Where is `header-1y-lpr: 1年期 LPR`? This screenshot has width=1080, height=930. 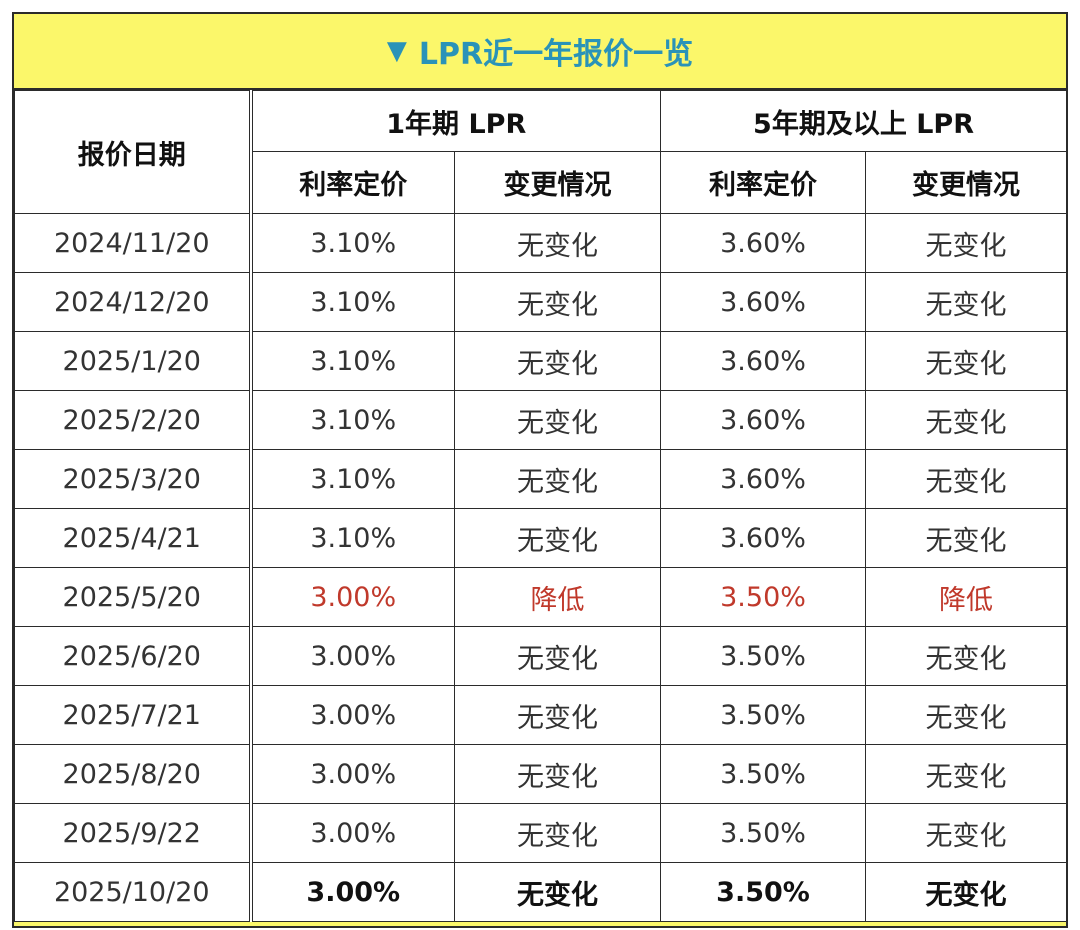 header-1y-lpr: 1年期 LPR is located at coordinates (455, 121).